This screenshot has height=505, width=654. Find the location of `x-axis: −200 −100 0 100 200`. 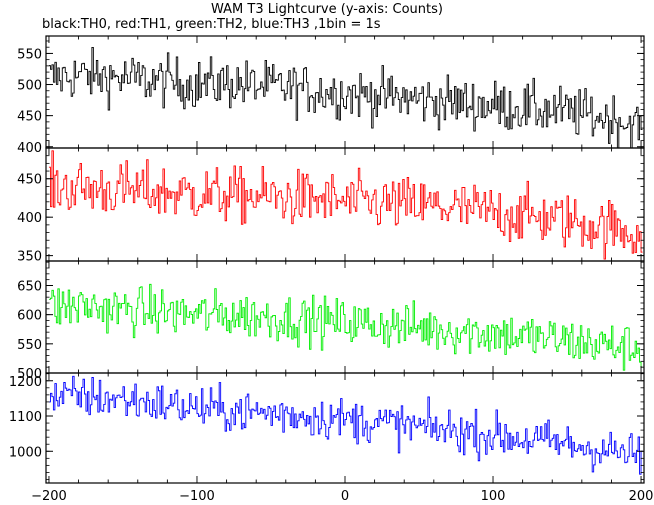

x-axis: −200 −100 0 100 200 is located at coordinates (342, 496).